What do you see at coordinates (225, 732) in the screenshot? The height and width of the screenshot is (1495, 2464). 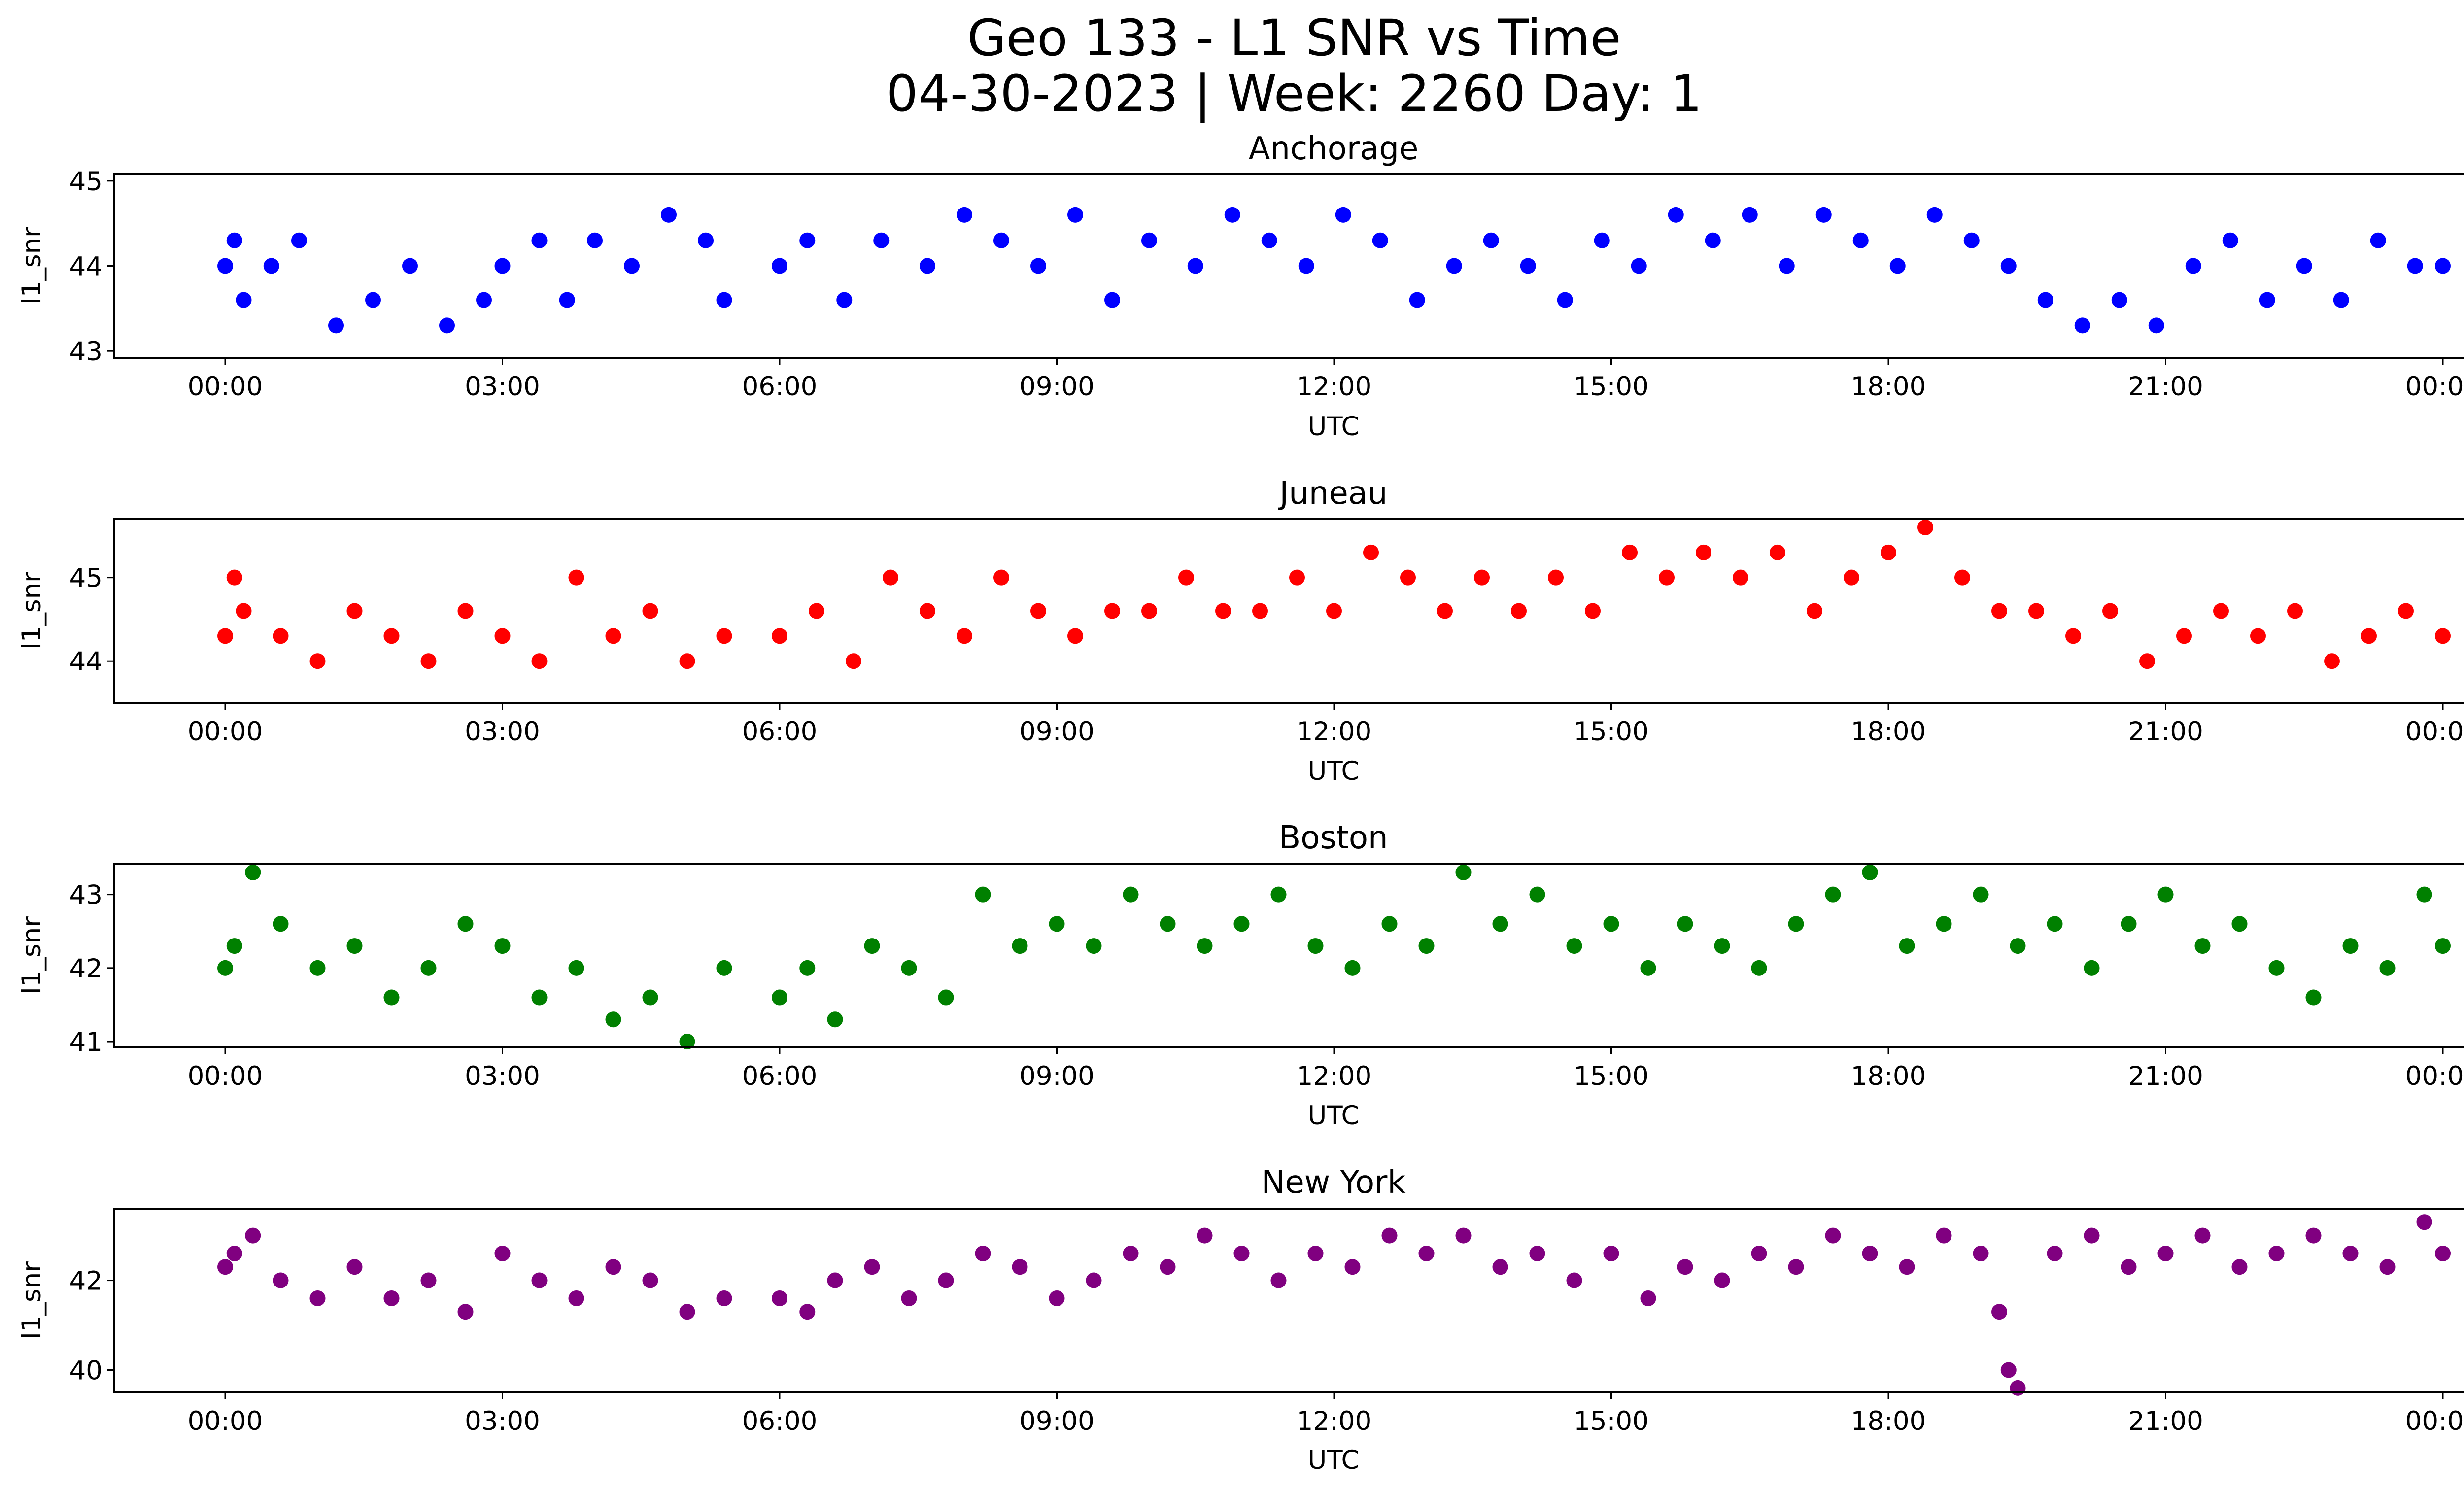 I see `x-tick-label: 00:00` at bounding box center [225, 732].